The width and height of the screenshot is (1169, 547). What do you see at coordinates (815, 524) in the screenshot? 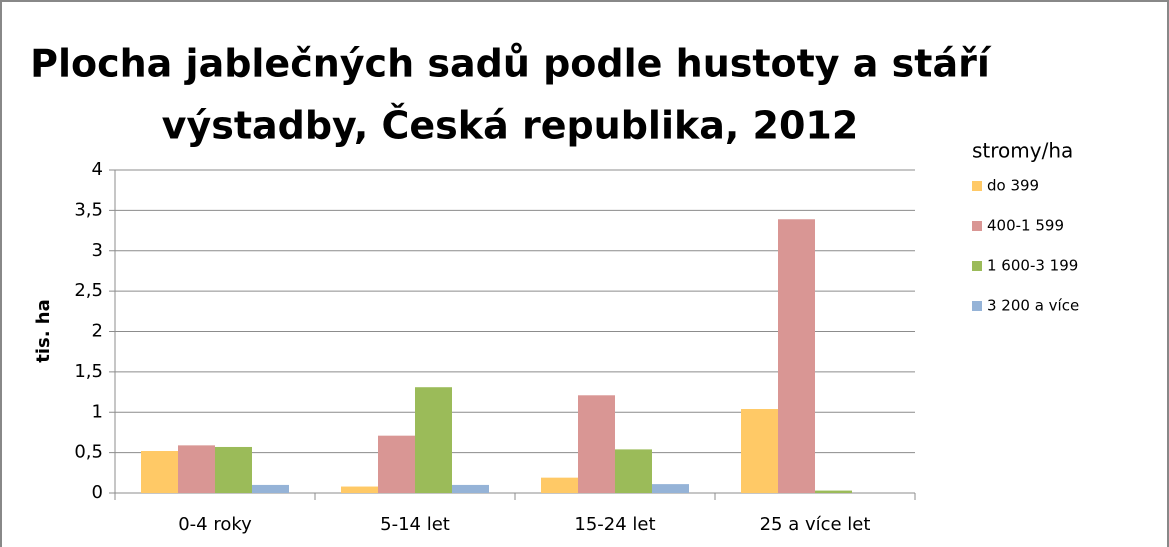
I see `x-tick-label: 25 a více let` at bounding box center [815, 524].